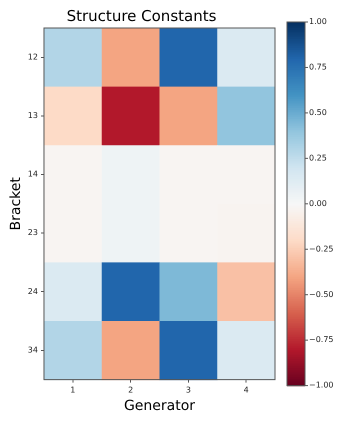 This screenshot has height=423, width=347. Describe the element at coordinates (16, 203) in the screenshot. I see `y-axis-title: Bracket` at that location.